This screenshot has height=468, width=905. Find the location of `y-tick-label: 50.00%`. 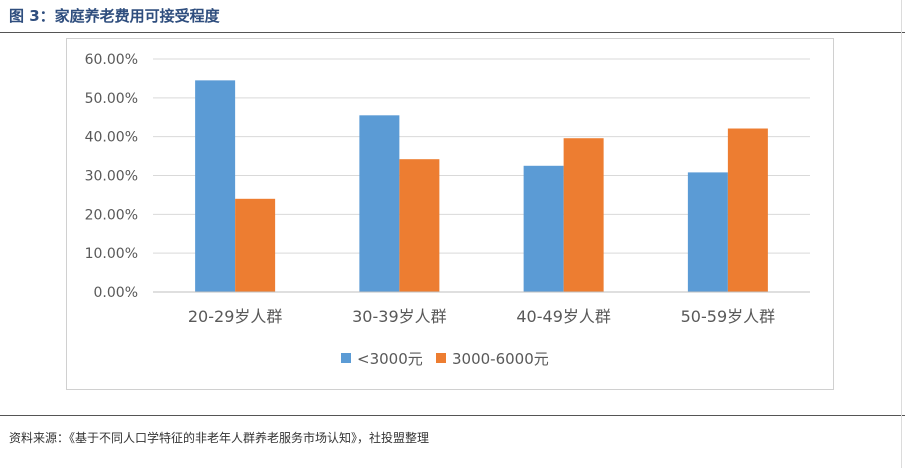

y-tick-label: 50.00% is located at coordinates (111, 99).